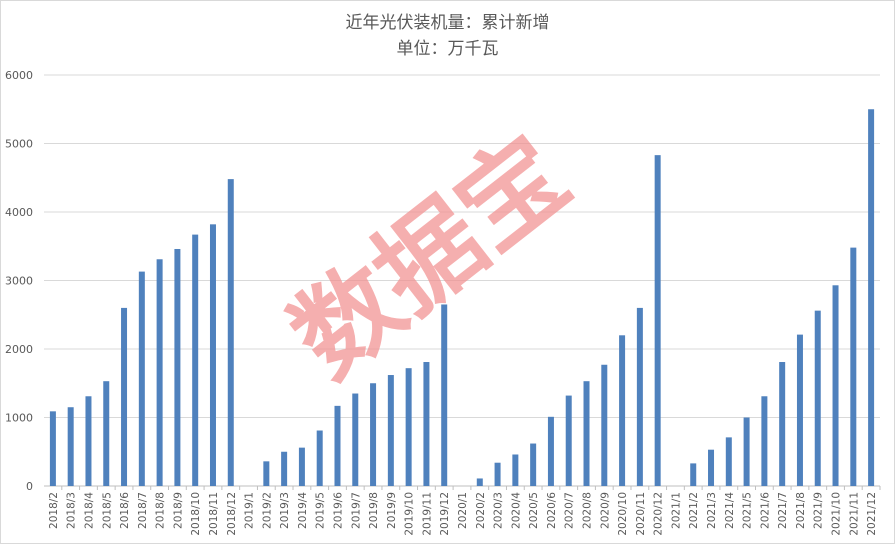 This screenshot has width=895, height=544. Describe the element at coordinates (445, 514) in the screenshot. I see `x-tick-label: 2019/12` at that location.